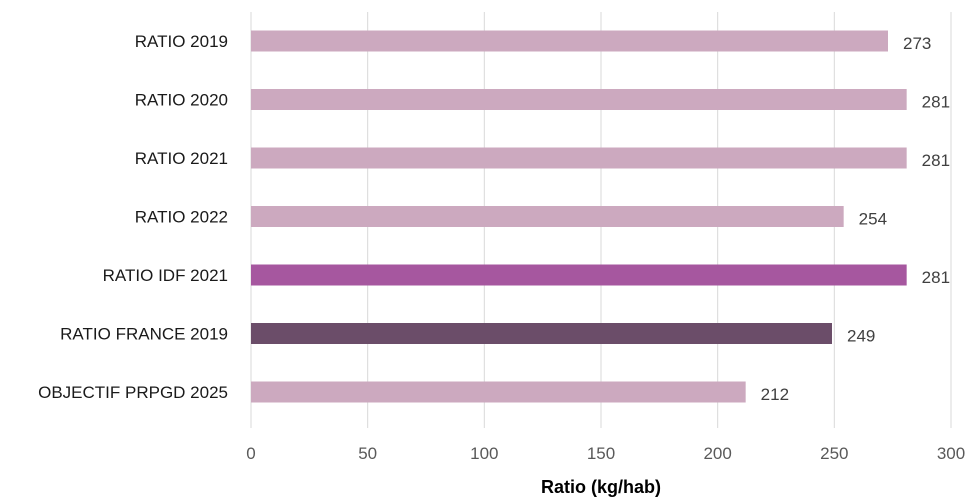  I want to click on x-axis-ticks: 0 50 100 150 200 250 300, so click(605, 453).